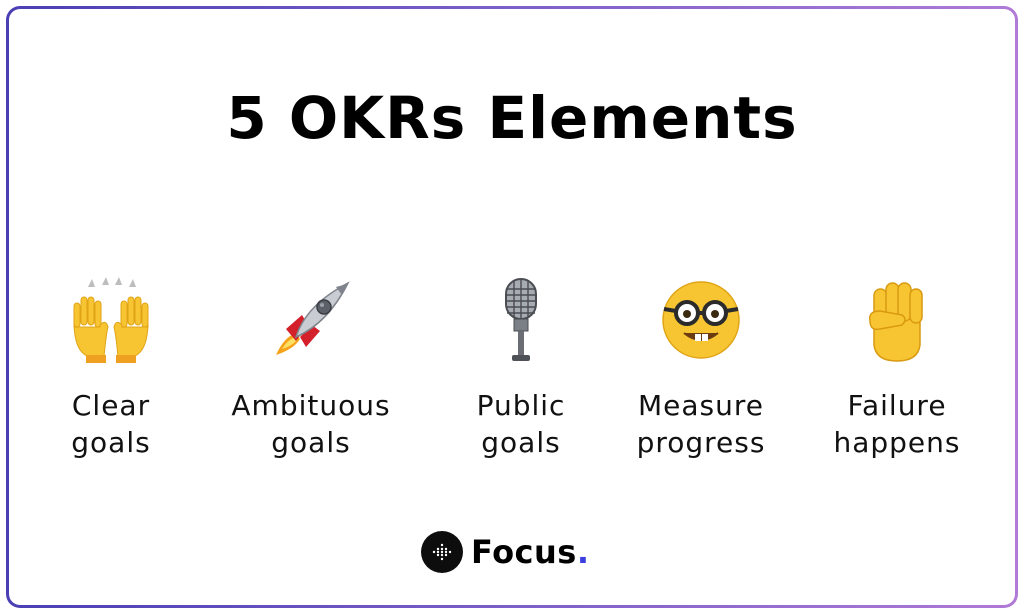  What do you see at coordinates (111, 368) in the screenshot?
I see `element-clear-goals: Clear goals` at bounding box center [111, 368].